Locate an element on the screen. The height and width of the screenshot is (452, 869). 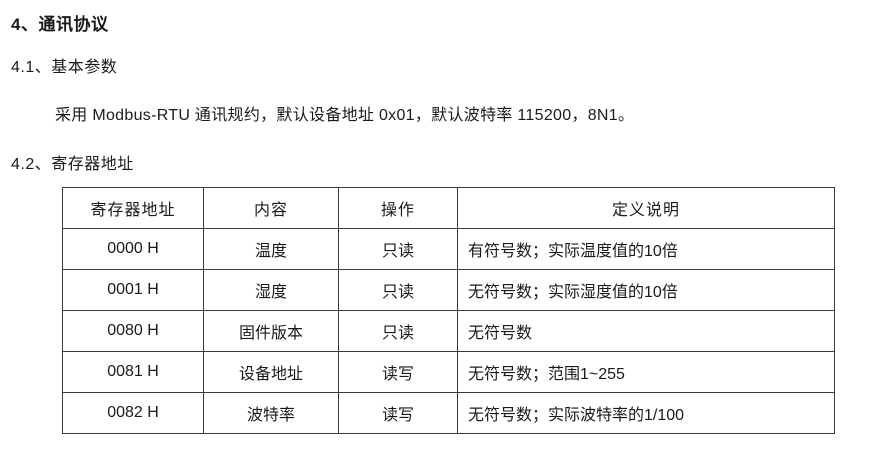
table-header-cell: 寄存器地址 is located at coordinates (133, 208).